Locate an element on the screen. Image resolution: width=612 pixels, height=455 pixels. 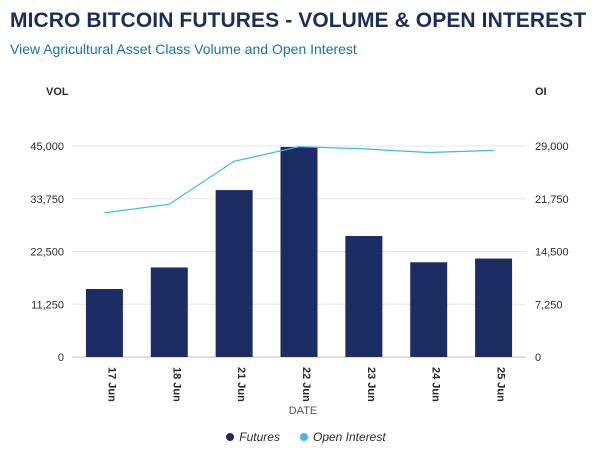
left-tick-label: 22,500 is located at coordinates (47, 253).